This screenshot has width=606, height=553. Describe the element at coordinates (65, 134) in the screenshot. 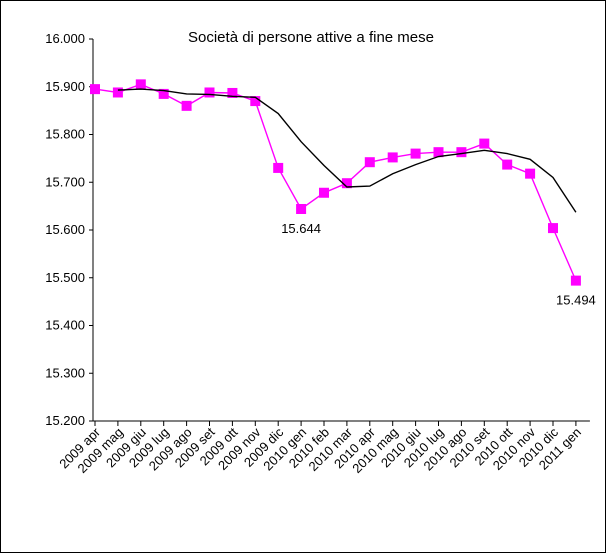

I see `y-tick-label: 15.800` at that location.